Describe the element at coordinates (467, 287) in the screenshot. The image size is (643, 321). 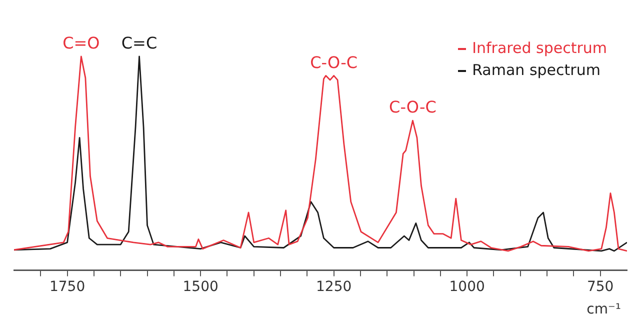
I see `x-tick-label: 1000` at that location.